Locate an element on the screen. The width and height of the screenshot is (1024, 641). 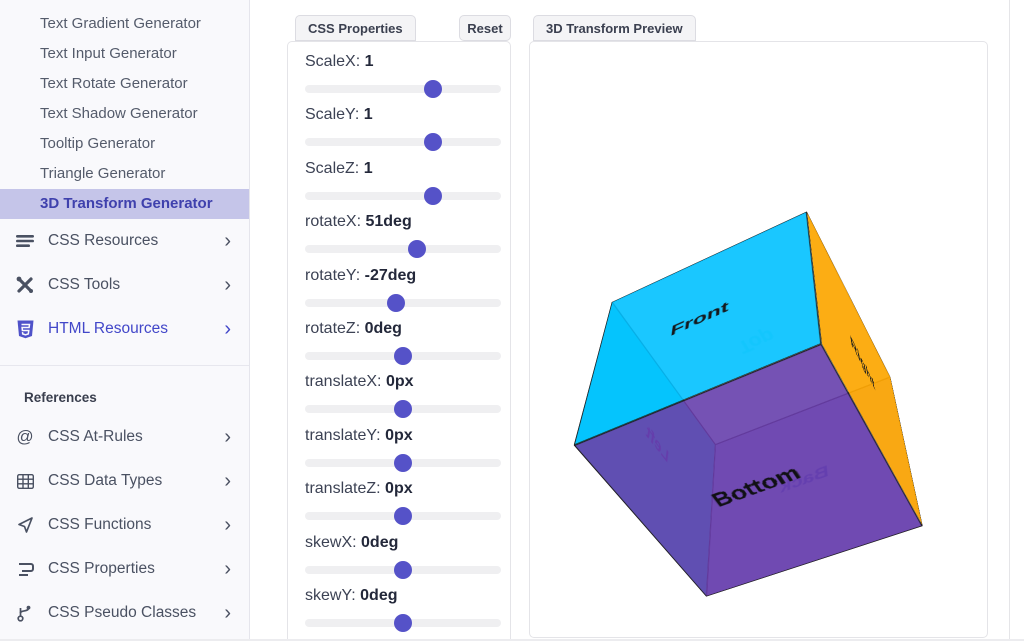
slider-value: 51deg is located at coordinates (388, 222).